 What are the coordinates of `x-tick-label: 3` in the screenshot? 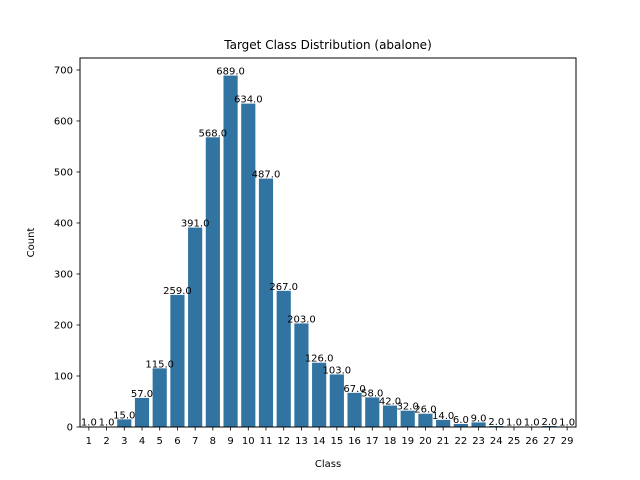 It's located at (124, 441).